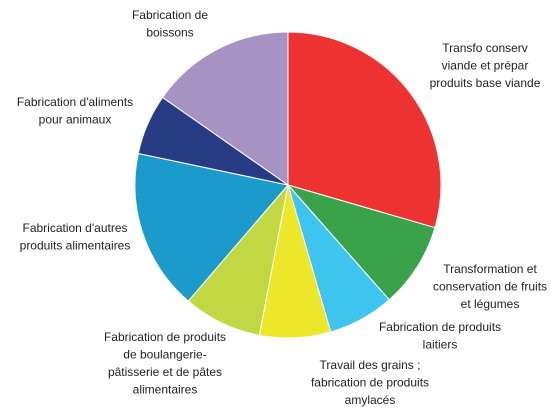  What do you see at coordinates (75, 111) in the screenshot?
I see `slice-label: Fabrication d'aliments pour animaux` at bounding box center [75, 111].